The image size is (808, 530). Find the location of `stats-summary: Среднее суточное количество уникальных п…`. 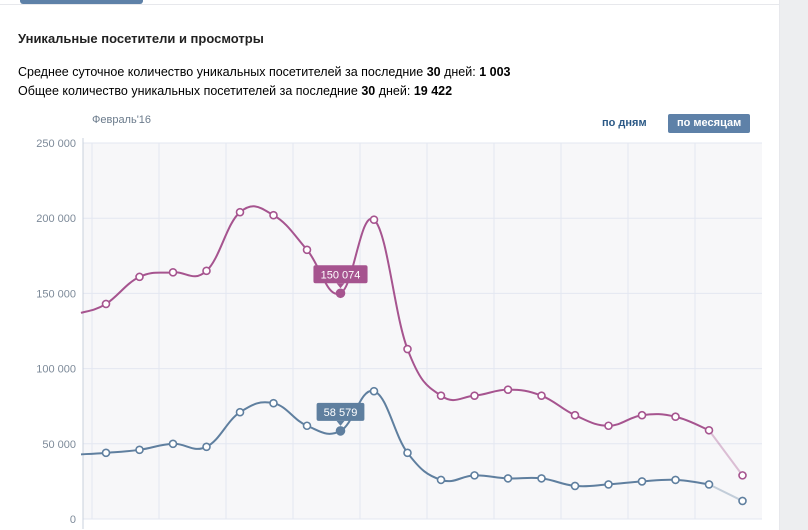

stats-summary: Среднее суточное количество уникальных п… is located at coordinates (264, 82).